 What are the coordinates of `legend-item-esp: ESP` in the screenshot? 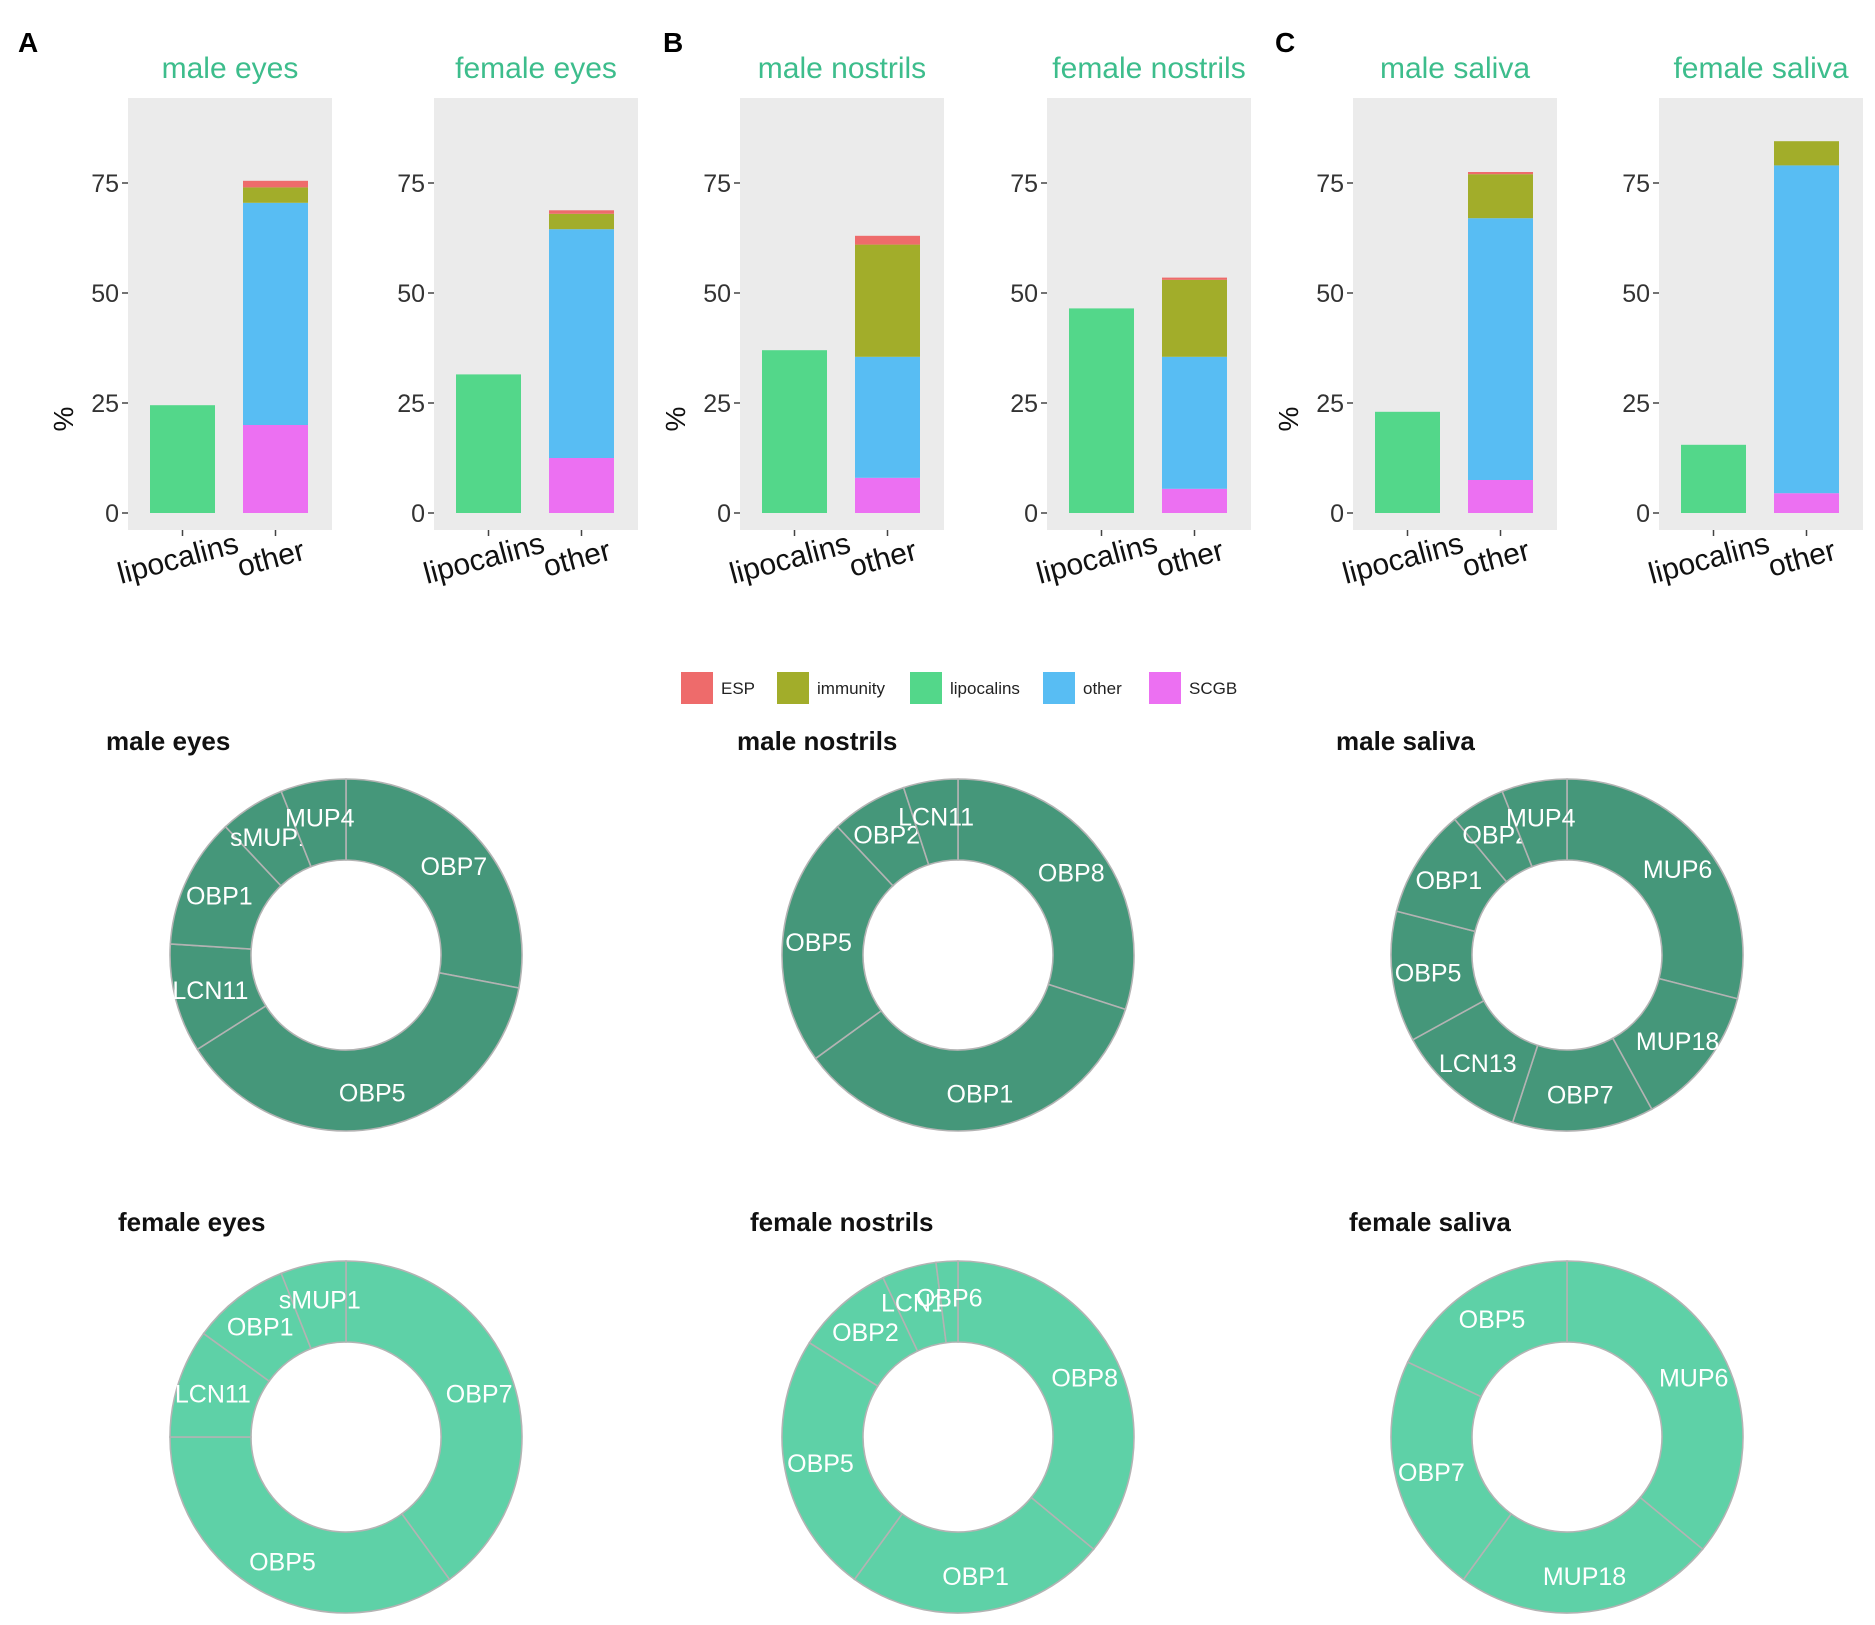 It's located at (718, 688).